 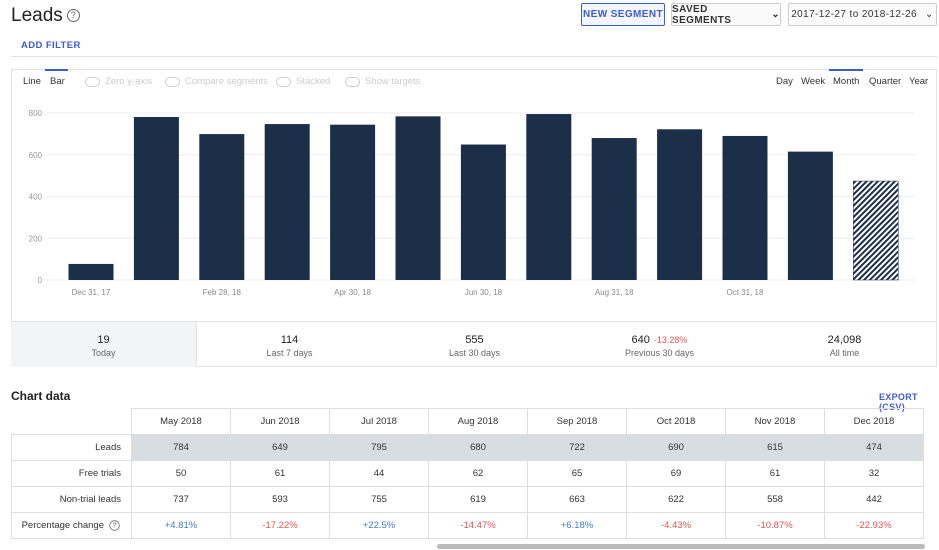 What do you see at coordinates (874, 421) in the screenshot?
I see `column-header: Dec 2018` at bounding box center [874, 421].